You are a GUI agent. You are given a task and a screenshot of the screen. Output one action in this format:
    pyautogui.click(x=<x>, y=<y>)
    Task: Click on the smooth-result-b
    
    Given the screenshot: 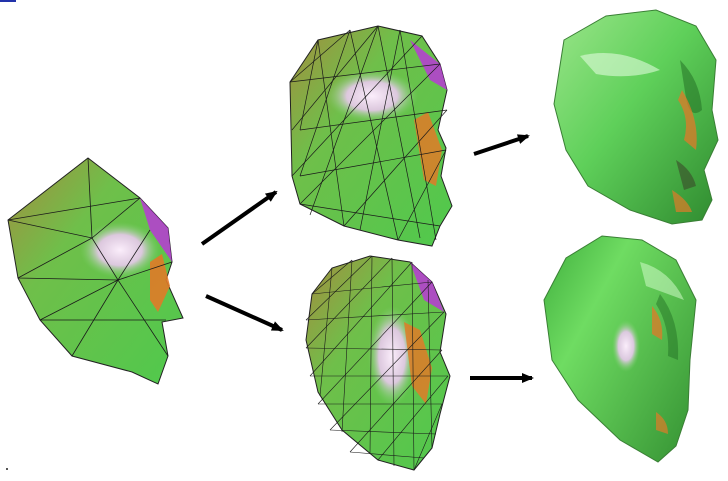 What is the action you would take?
    pyautogui.click(x=620, y=349)
    